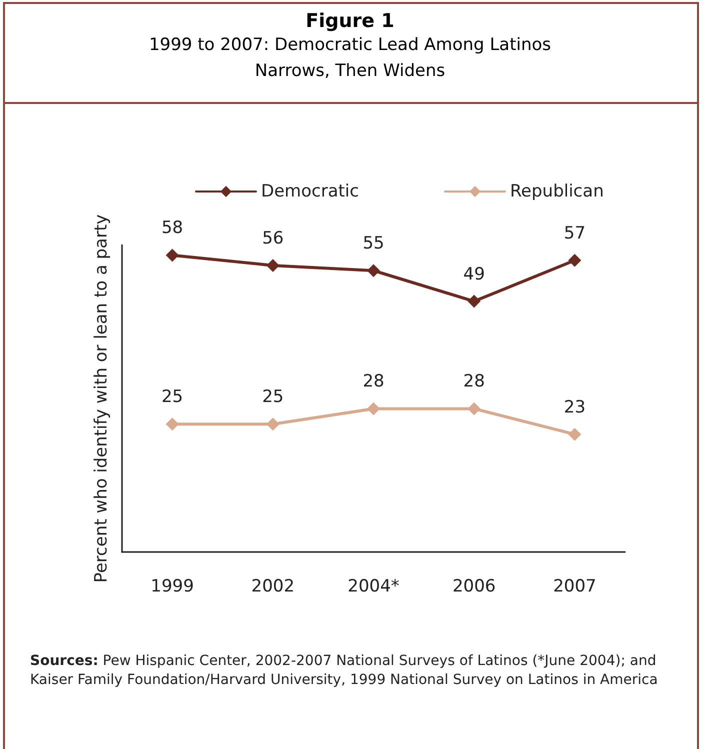  I want to click on data-label: 56, so click(273, 238).